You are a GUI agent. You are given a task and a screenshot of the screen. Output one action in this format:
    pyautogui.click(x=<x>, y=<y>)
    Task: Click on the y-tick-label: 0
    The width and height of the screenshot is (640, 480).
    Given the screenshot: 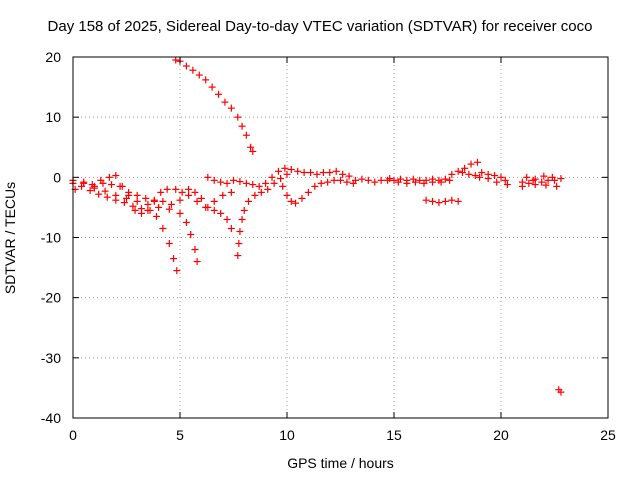 What is the action you would take?
    pyautogui.click(x=57, y=177)
    